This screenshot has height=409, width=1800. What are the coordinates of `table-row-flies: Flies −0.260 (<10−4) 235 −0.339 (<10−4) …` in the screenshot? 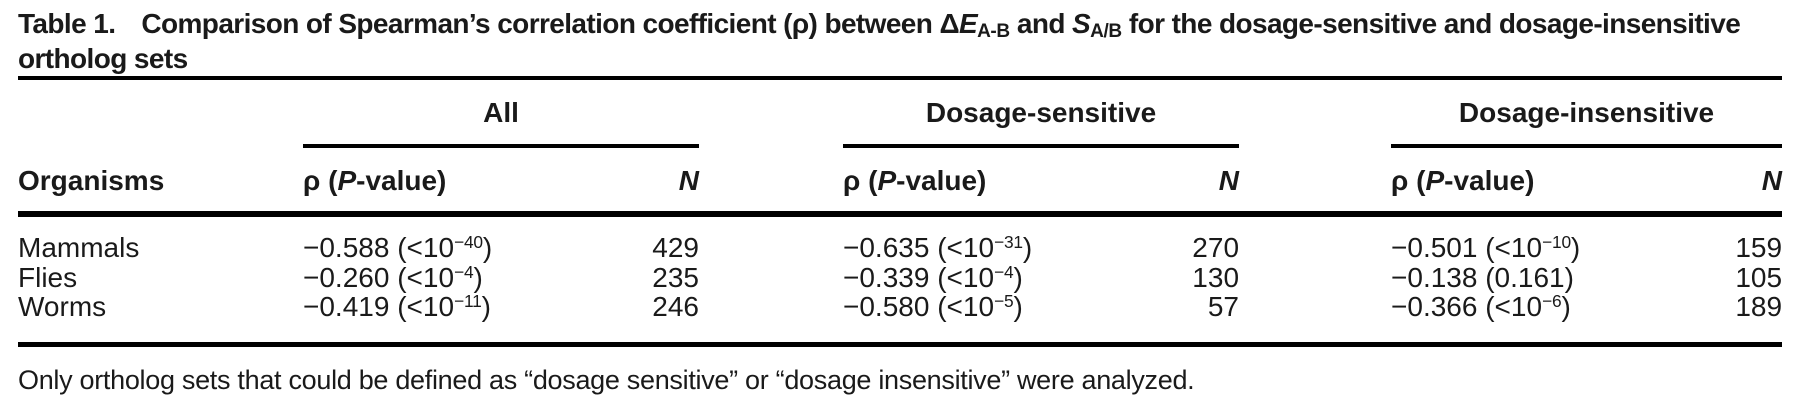 It's located at (900, 277).